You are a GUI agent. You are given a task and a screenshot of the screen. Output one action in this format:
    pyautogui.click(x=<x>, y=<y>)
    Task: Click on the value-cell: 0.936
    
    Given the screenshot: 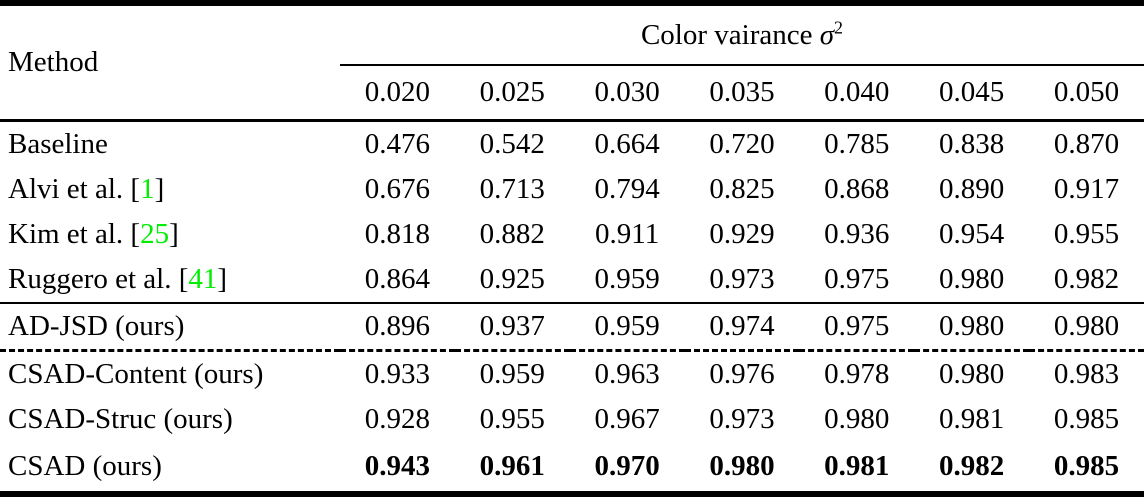 What is the action you would take?
    pyautogui.click(x=857, y=234)
    